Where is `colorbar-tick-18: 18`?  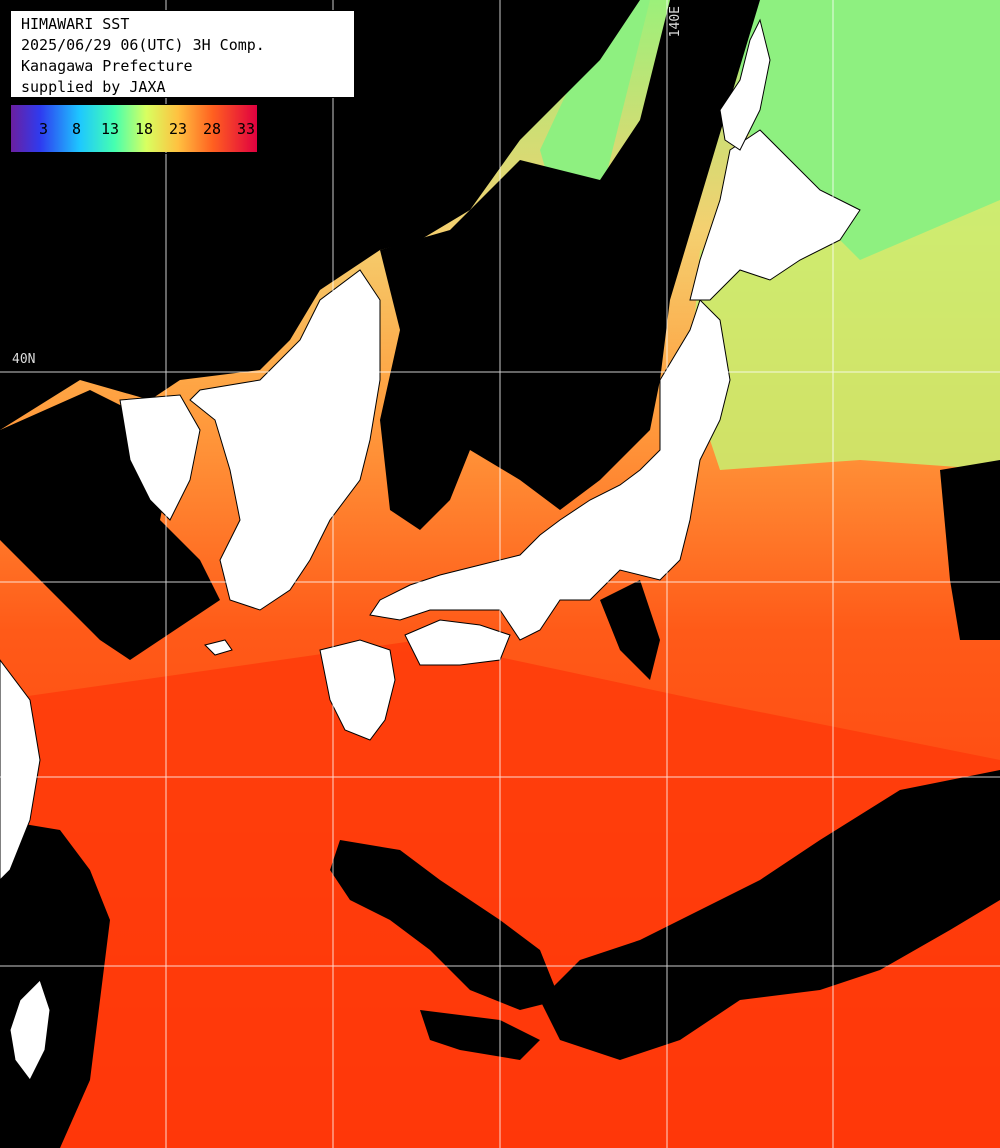
colorbar-tick-18: 18 is located at coordinates (144, 129).